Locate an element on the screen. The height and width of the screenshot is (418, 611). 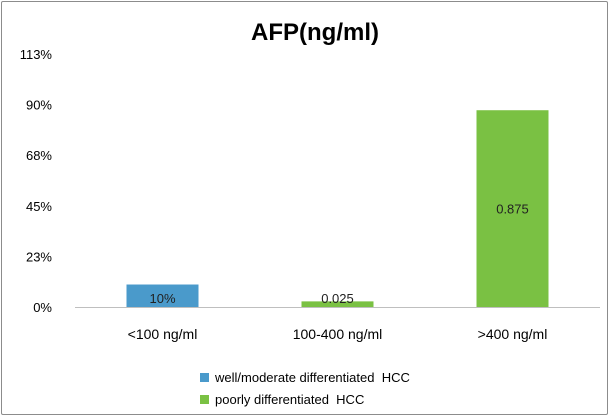
x-tick-label: 100-400 ng/ml is located at coordinates (338, 334).